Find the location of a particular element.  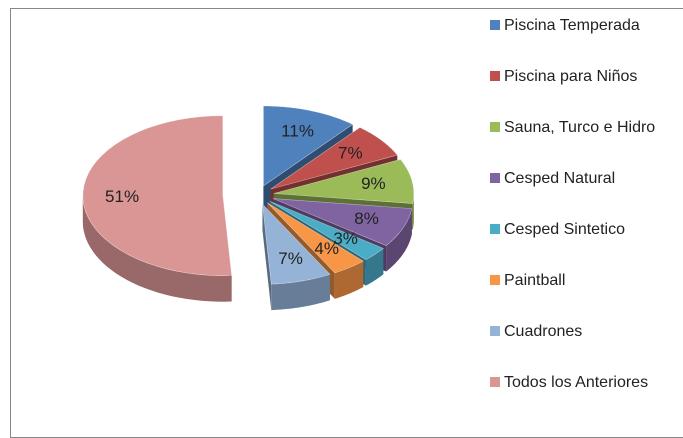

legend-label: Cesped Sintetico is located at coordinates (564, 229).